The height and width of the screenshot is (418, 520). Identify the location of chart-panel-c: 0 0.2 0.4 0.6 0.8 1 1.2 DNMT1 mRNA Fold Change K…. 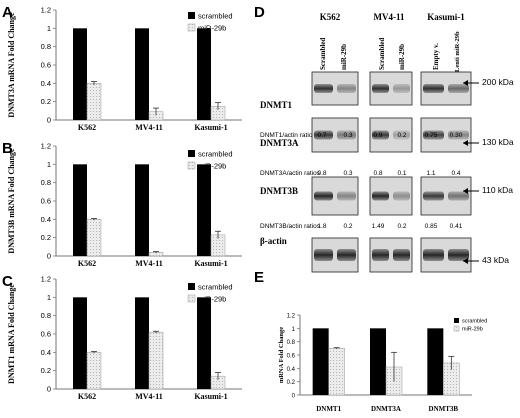
(124, 338).